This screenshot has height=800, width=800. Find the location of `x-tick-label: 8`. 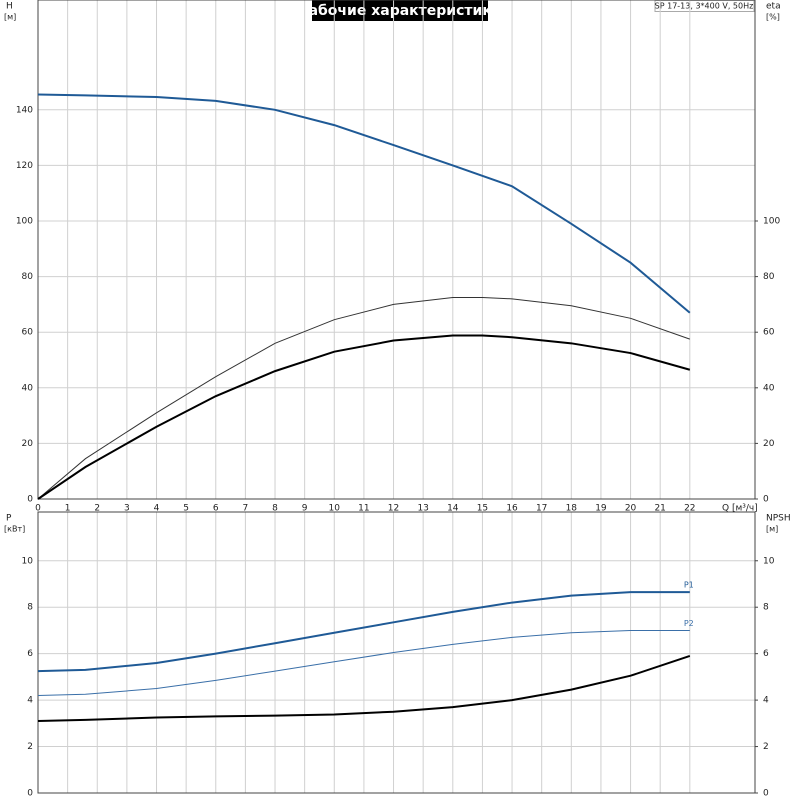

x-tick-label: 8 is located at coordinates (275, 509).